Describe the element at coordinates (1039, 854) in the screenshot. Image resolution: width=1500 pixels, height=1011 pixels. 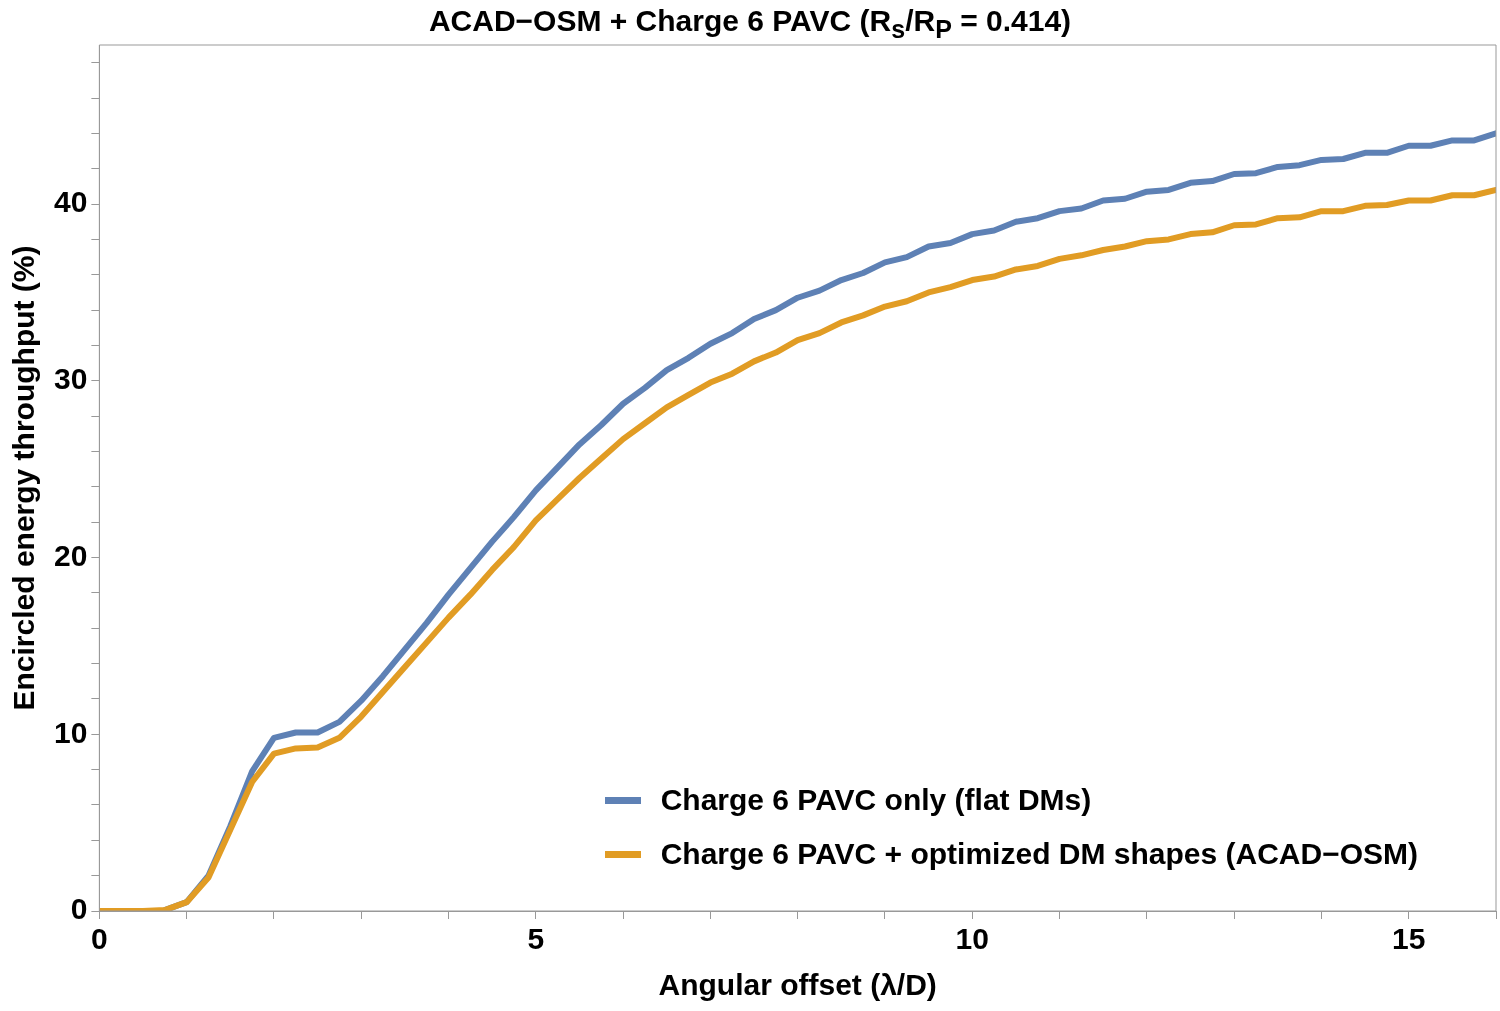
I see `legend-label: Charge 6 PAVC + optimized DM shapes (ACAD−OSM)` at that location.